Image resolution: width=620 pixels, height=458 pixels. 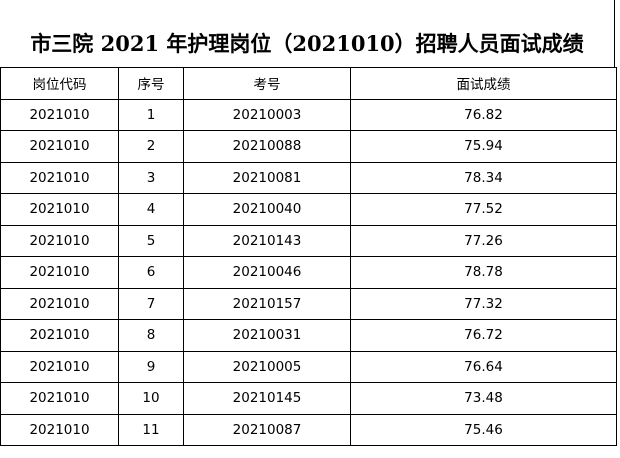 I want to click on cell: 5, so click(x=151, y=240).